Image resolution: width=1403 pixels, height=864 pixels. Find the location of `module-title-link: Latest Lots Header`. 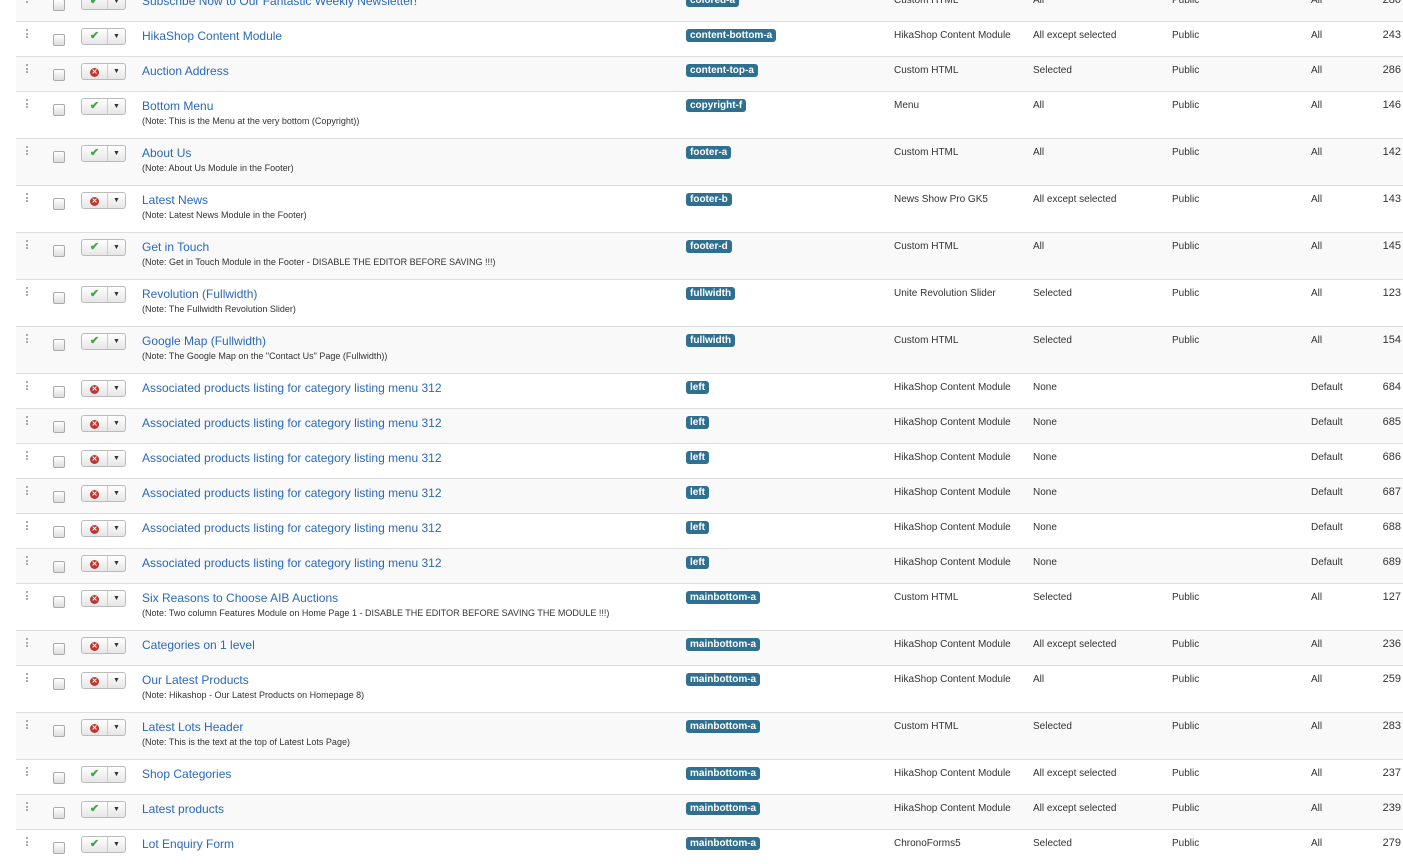

module-title-link: Latest Lots Header is located at coordinates (193, 727).